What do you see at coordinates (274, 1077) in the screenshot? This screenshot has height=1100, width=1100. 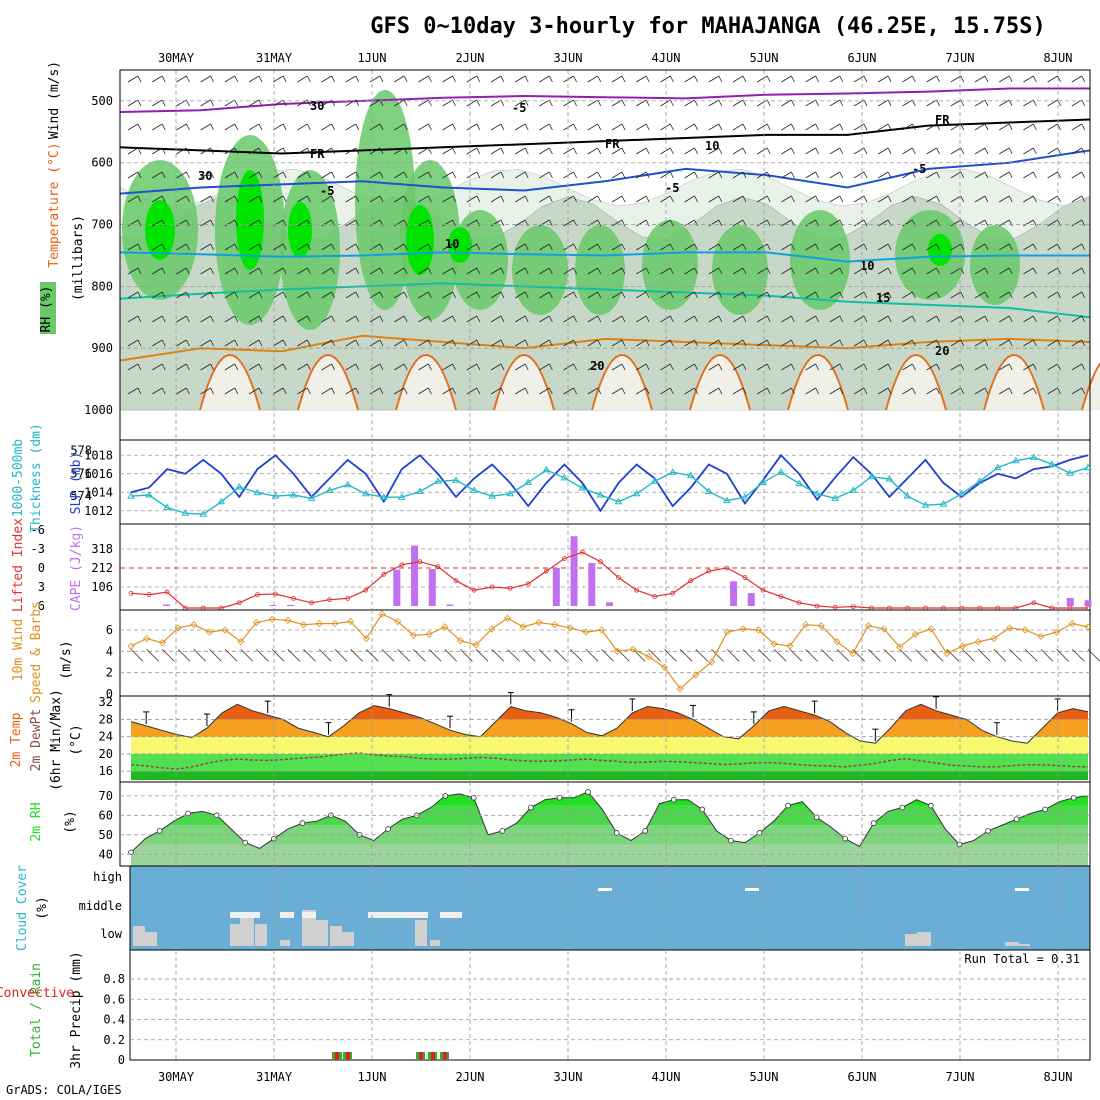 I see `bottom-date-label: 31MAY` at bounding box center [274, 1077].